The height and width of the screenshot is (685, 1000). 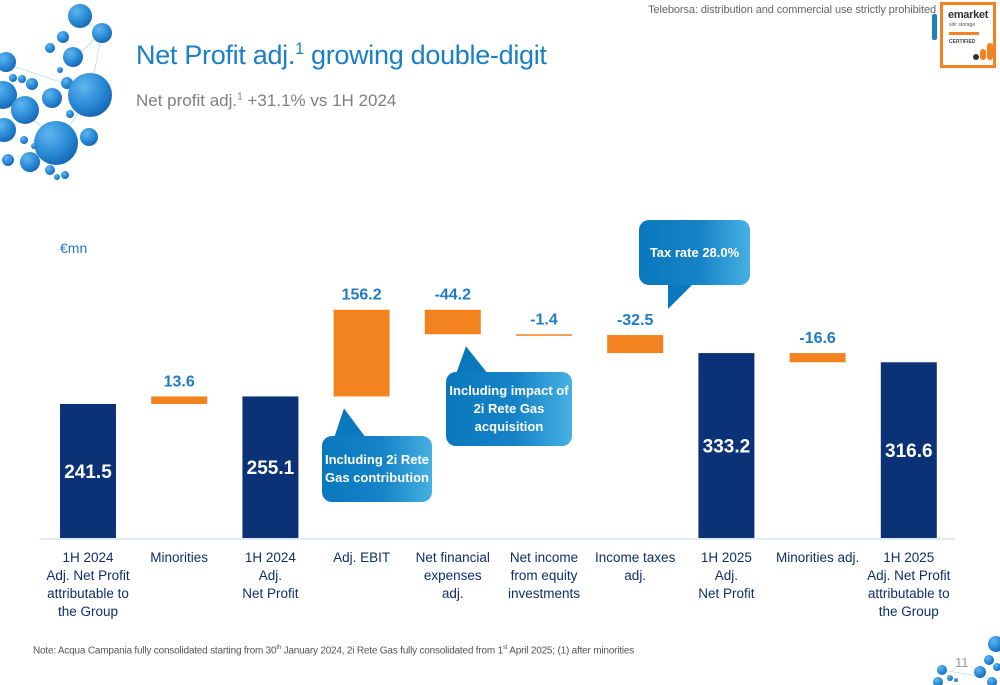 I want to click on page-title: Net Profit adj.1 growing double-digit, so click(x=341, y=55).